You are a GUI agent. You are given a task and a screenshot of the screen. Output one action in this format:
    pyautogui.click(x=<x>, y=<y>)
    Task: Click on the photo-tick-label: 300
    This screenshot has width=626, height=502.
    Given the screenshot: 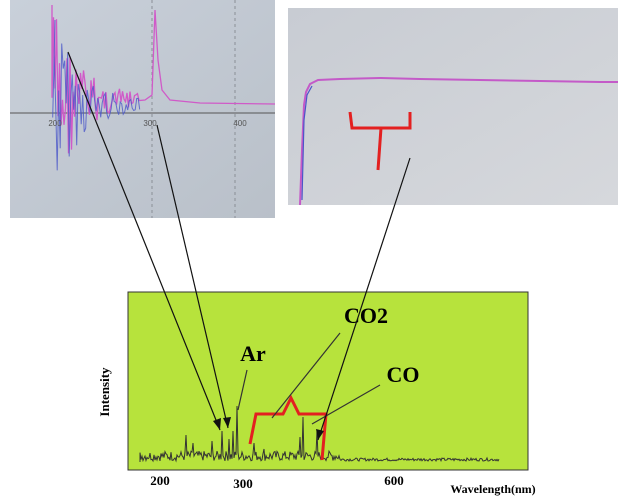 What is the action you would take?
    pyautogui.click(x=150, y=123)
    